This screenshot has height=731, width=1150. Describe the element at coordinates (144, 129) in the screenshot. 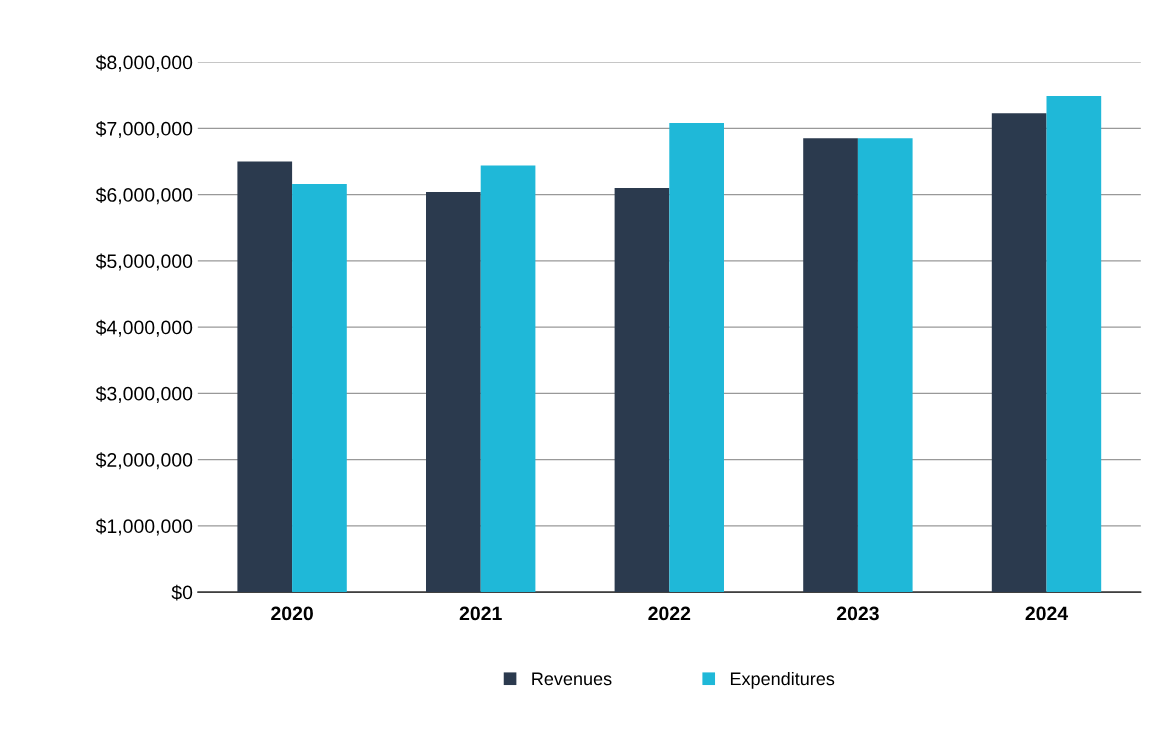

I see `y-tick-label: $7,000,000` at that location.